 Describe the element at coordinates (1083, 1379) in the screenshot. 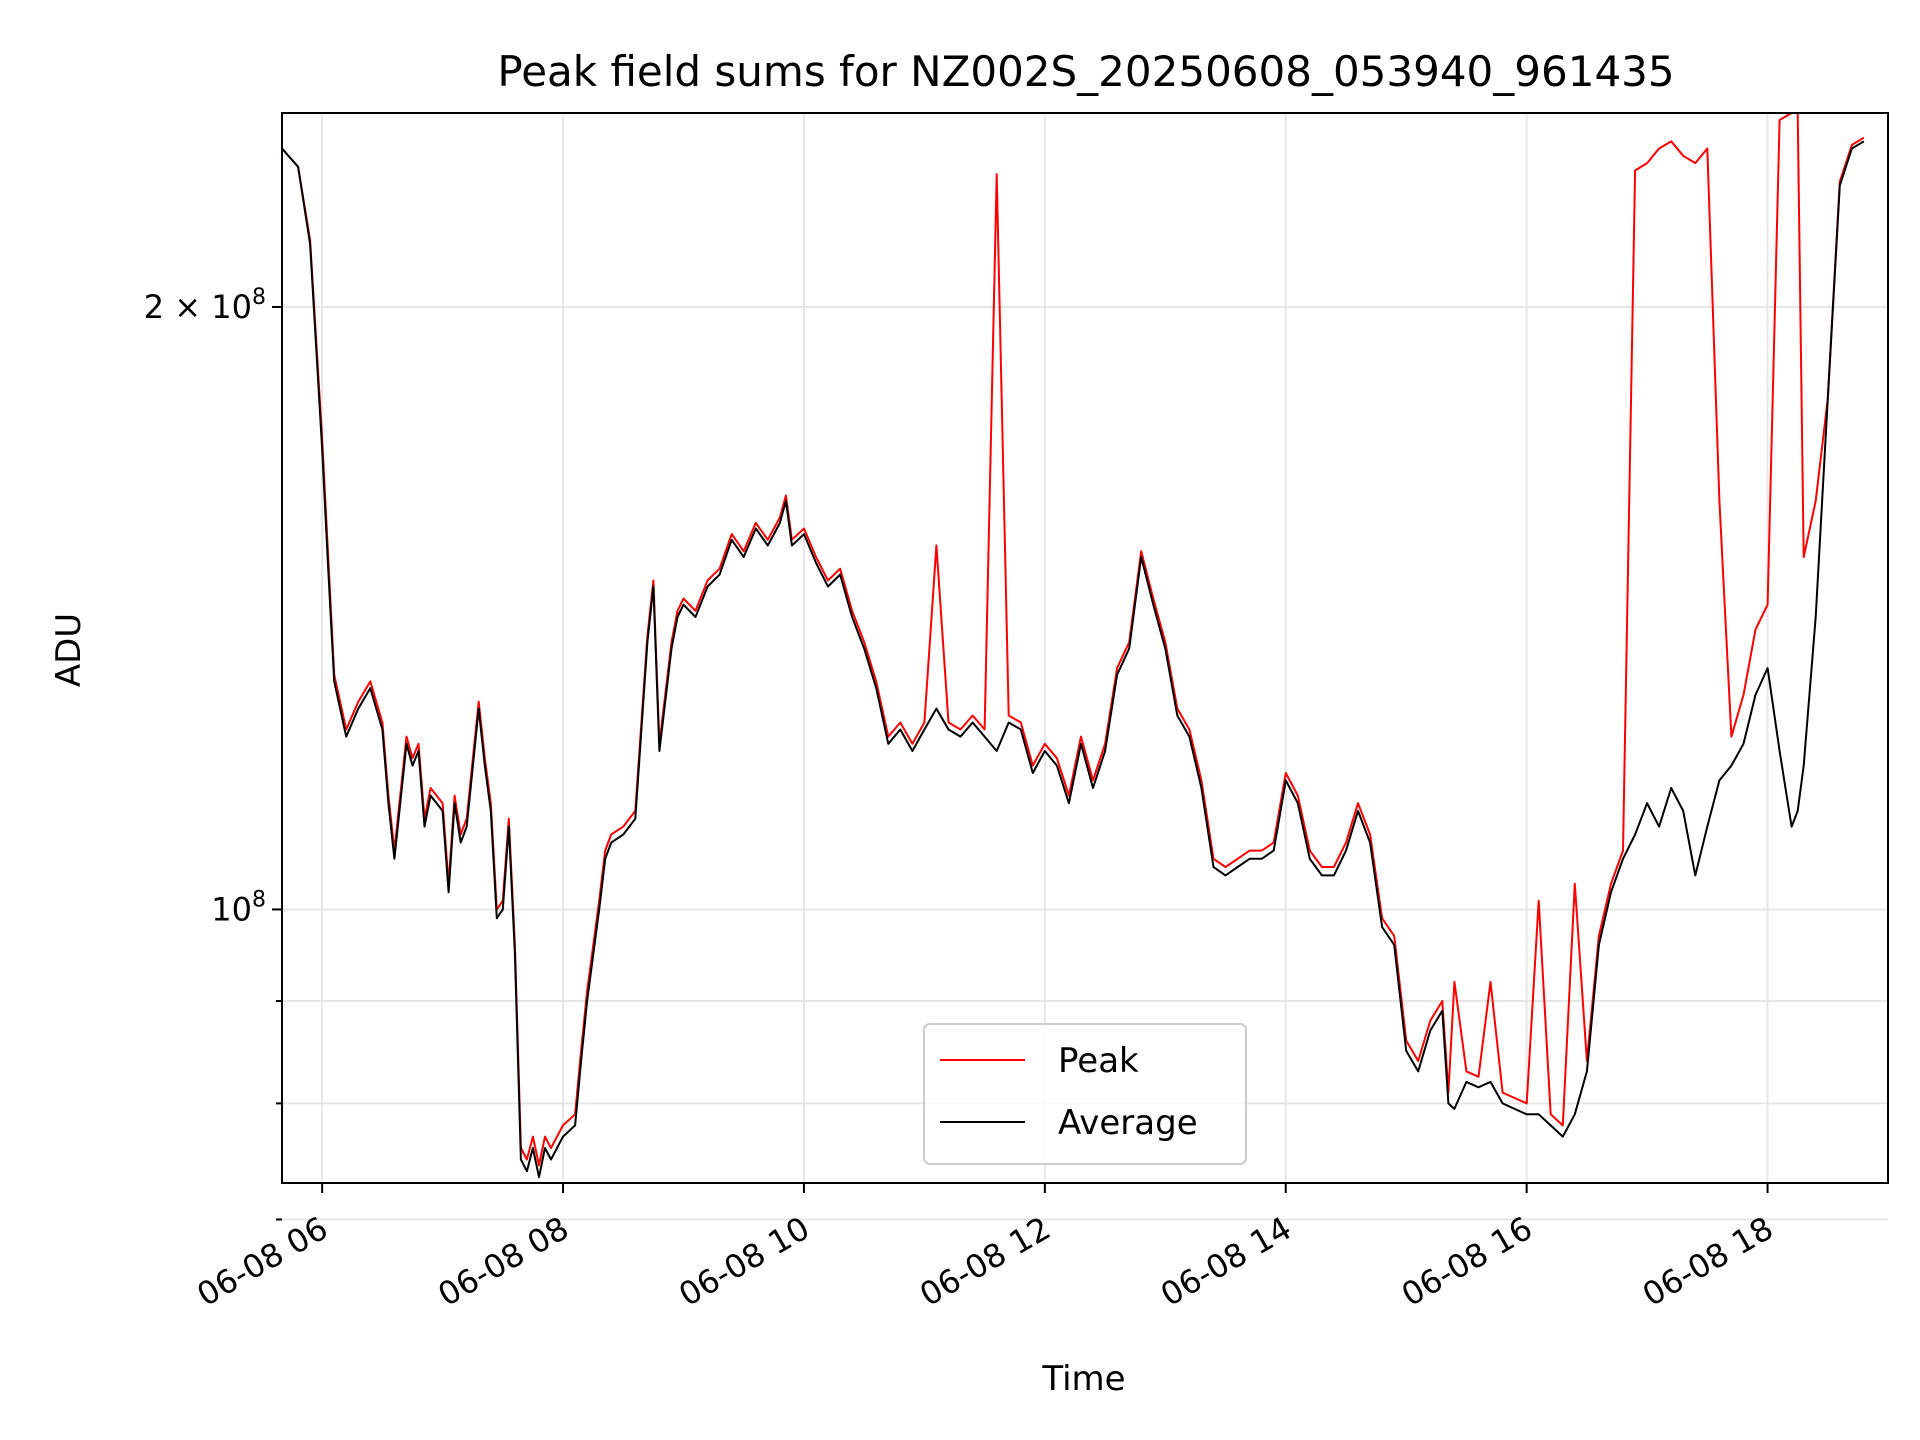

I see `x-axis-label: Time` at that location.